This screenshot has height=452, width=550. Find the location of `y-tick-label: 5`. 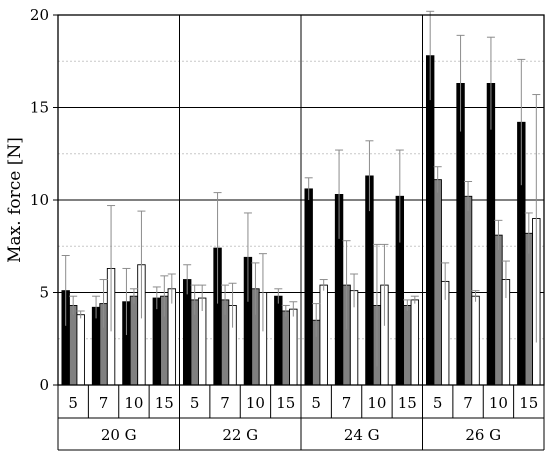

y-tick-label: 5 is located at coordinates (44, 293).